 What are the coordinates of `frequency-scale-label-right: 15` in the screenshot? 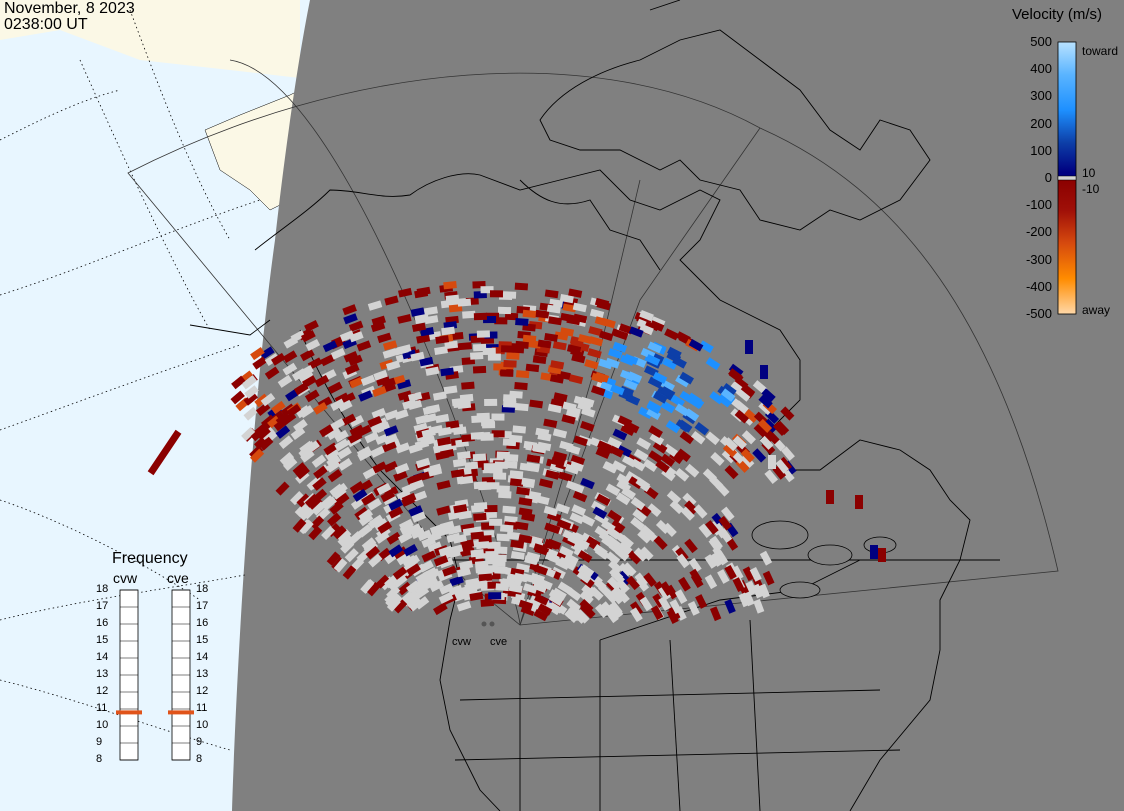 It's located at (202, 640).